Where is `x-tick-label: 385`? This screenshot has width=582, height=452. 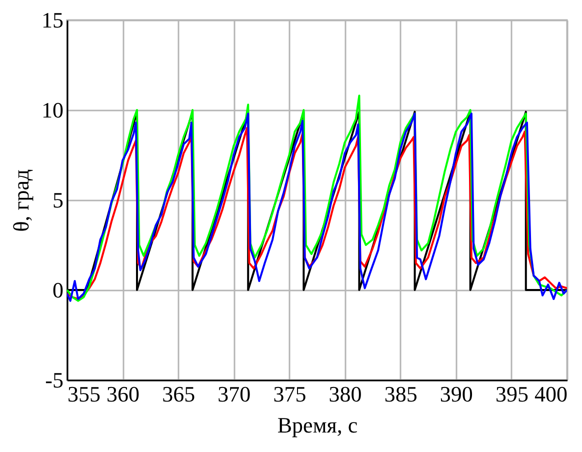
x-tick-label: 385 is located at coordinates (401, 394).